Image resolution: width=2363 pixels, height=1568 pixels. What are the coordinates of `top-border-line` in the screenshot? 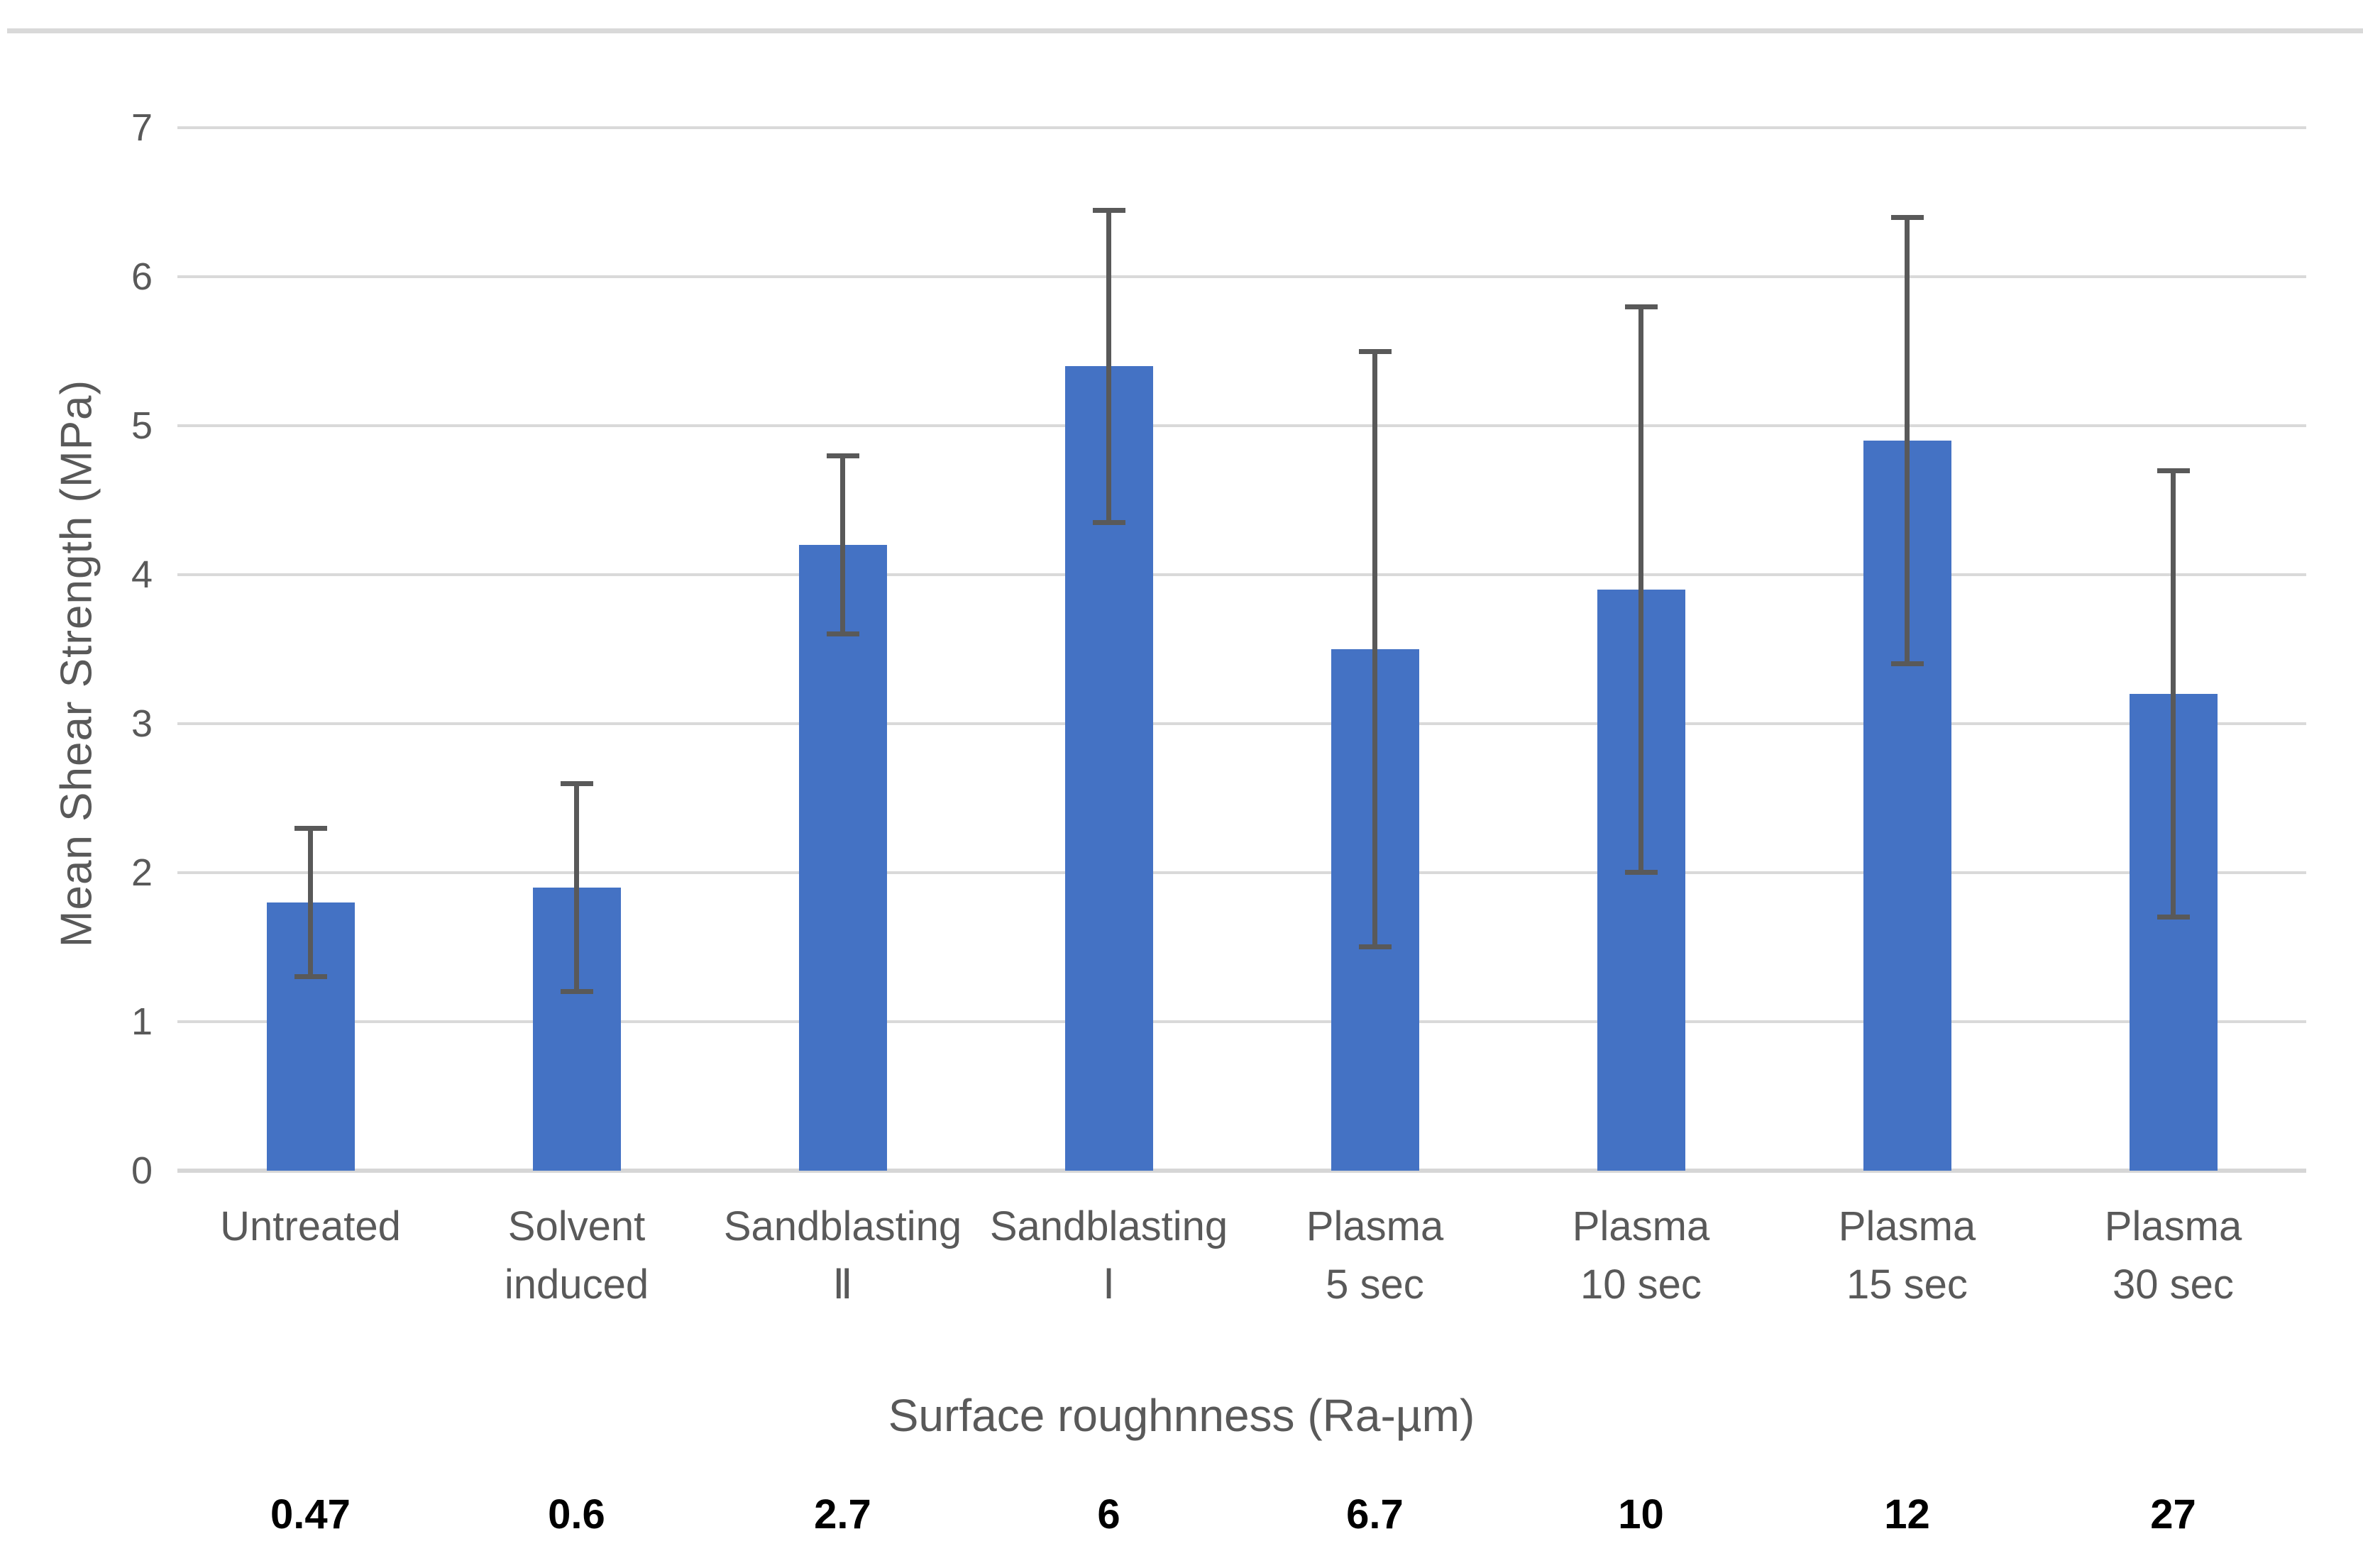 It's located at (1185, 30).